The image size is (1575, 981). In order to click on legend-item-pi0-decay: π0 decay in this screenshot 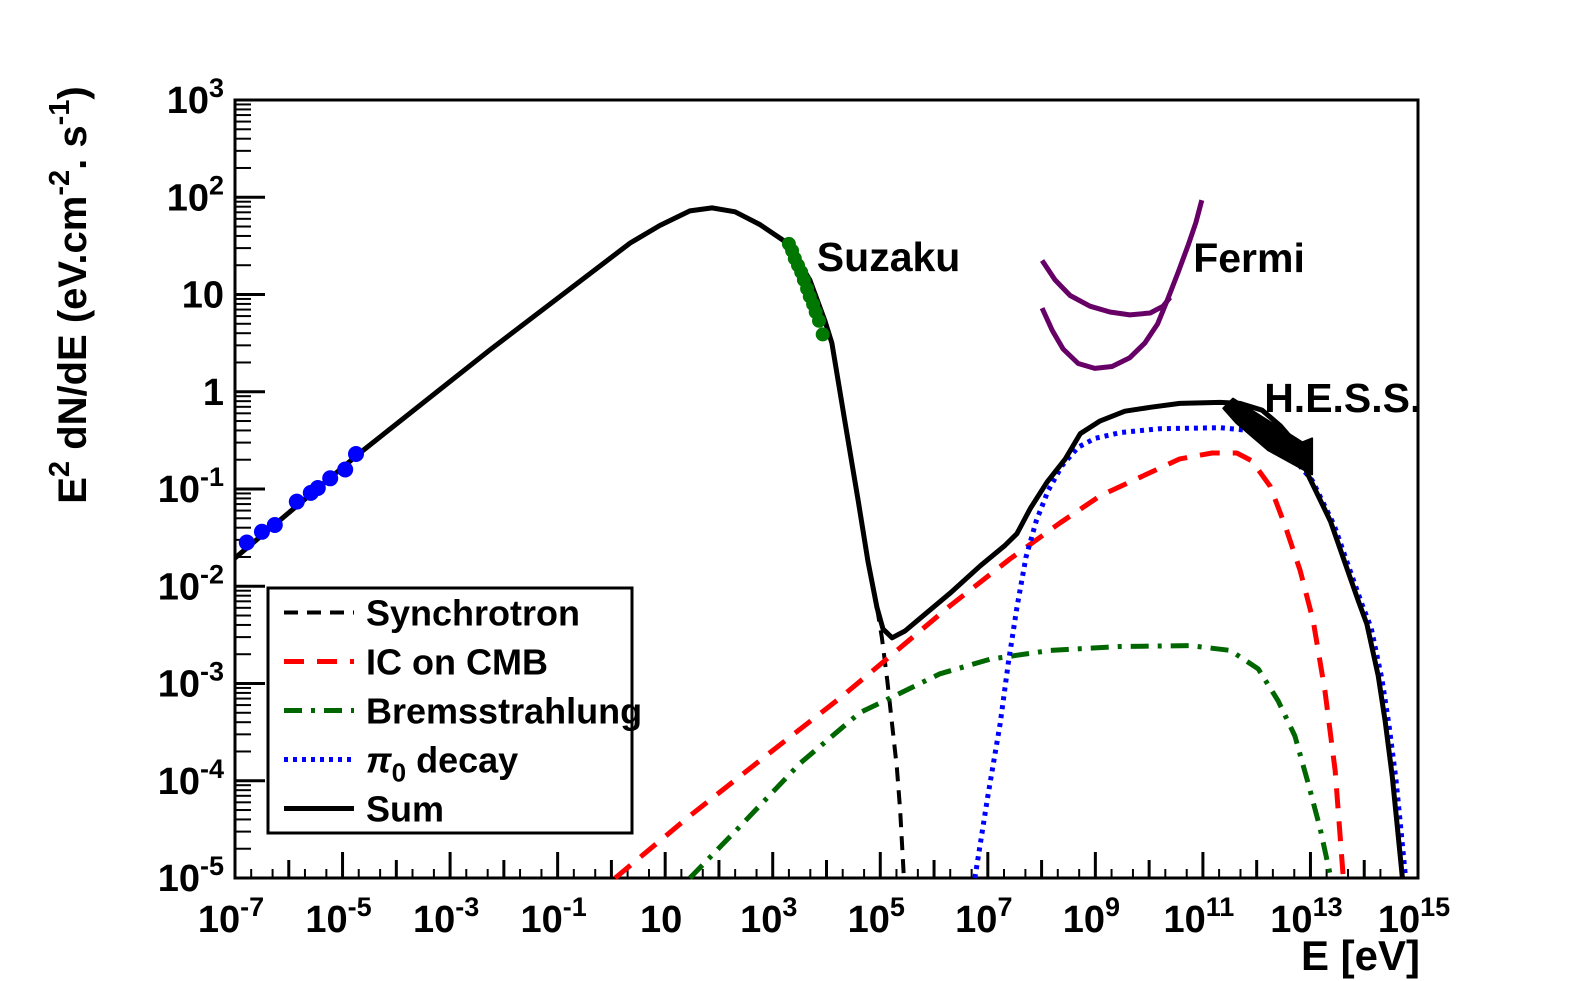, I will do `click(401, 764)`.